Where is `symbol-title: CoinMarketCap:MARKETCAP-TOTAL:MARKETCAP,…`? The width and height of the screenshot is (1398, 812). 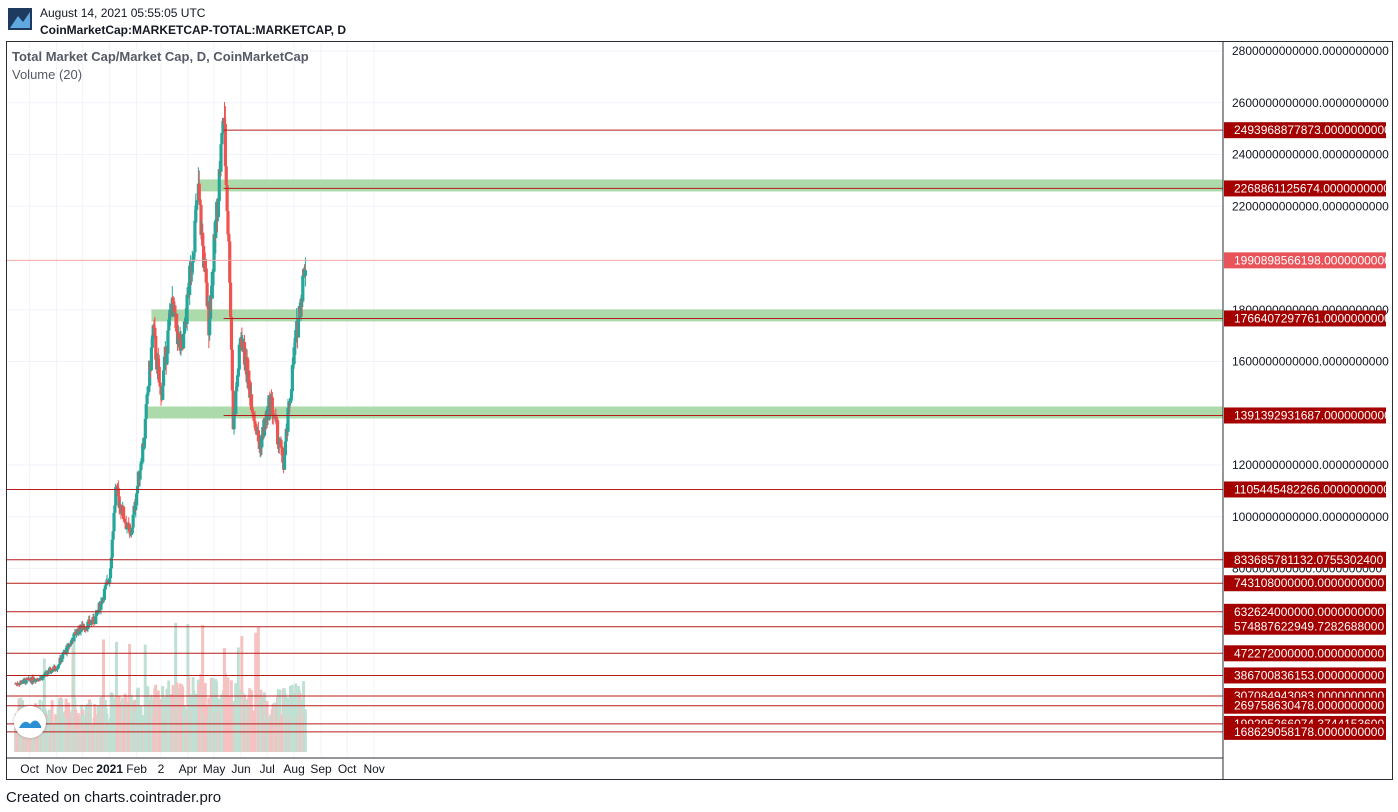
symbol-title: CoinMarketCap:MARKETCAP-TOTAL:MARKETCAP,… is located at coordinates (193, 30).